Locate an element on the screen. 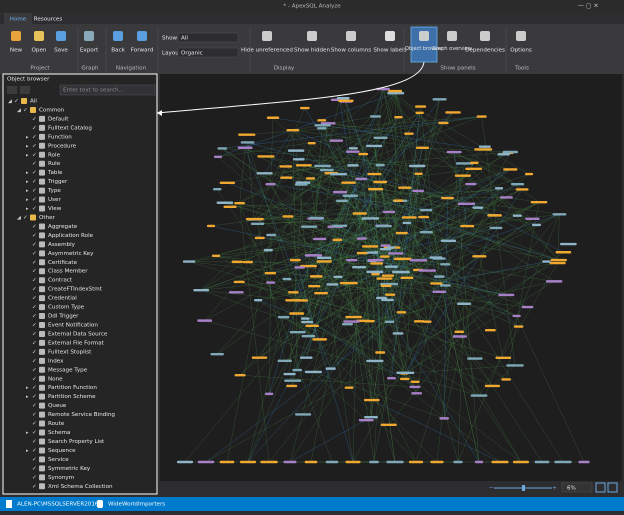  button-label: Dependencies is located at coordinates (485, 51).